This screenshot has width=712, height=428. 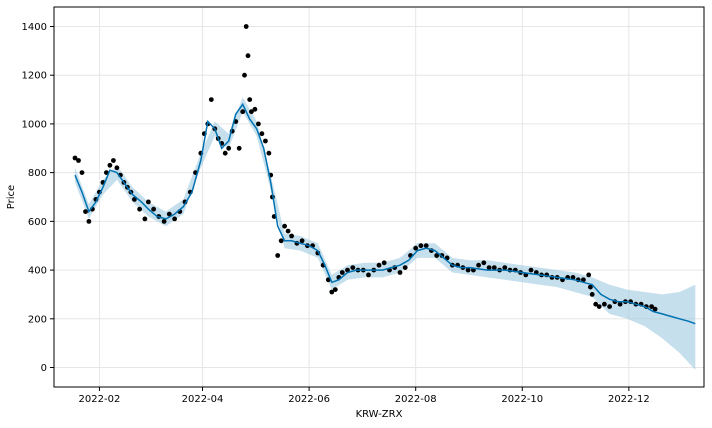 I want to click on x-tick-label: 2022-02, so click(x=100, y=399).